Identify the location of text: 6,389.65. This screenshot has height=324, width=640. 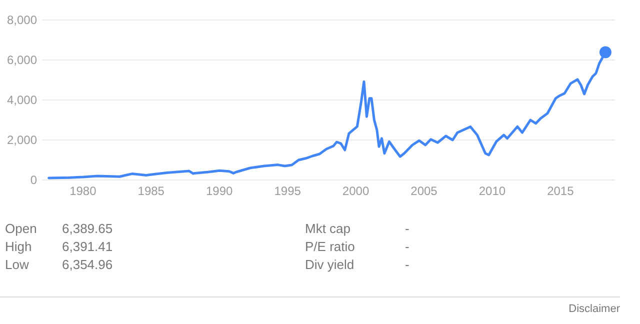
(87, 228).